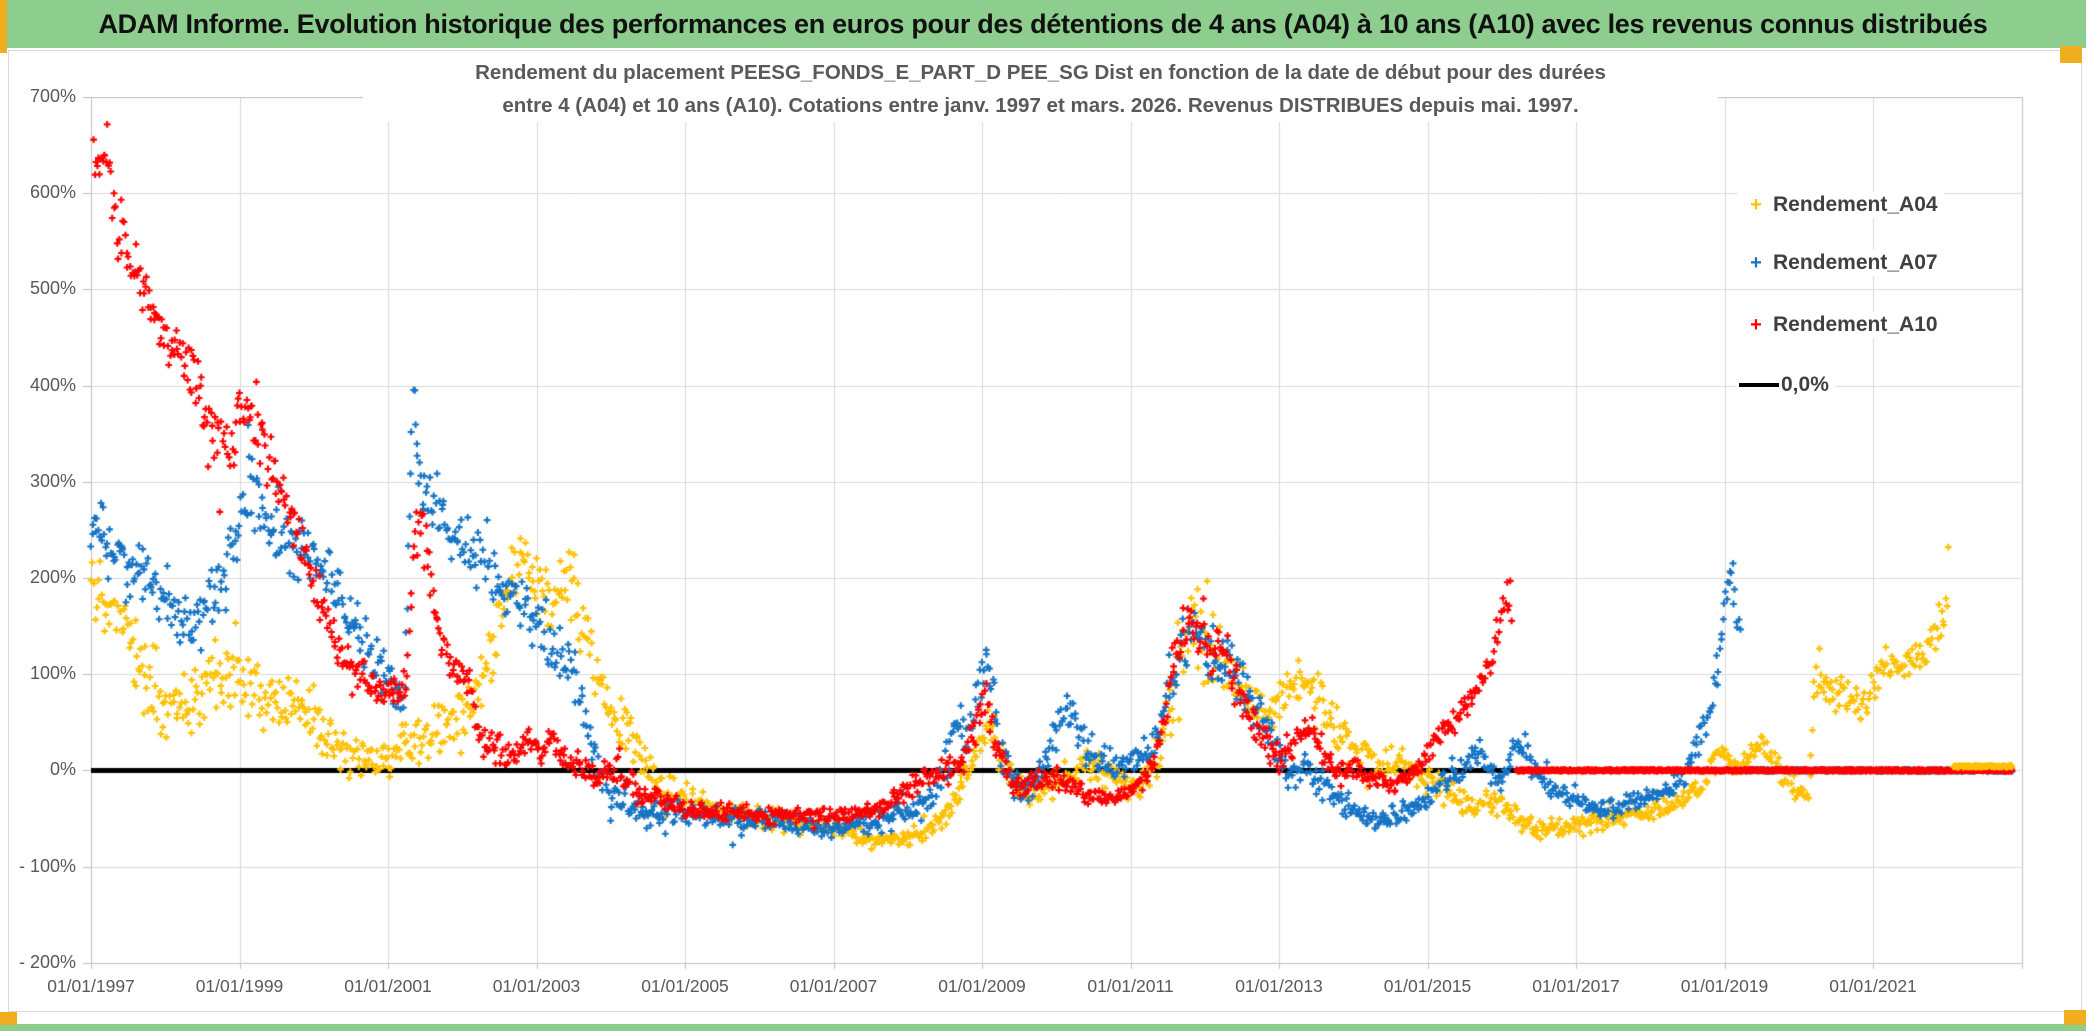 The height and width of the screenshot is (1031, 2086). Describe the element at coordinates (1855, 324) in the screenshot. I see `legend-label: Rendement_A10` at that location.